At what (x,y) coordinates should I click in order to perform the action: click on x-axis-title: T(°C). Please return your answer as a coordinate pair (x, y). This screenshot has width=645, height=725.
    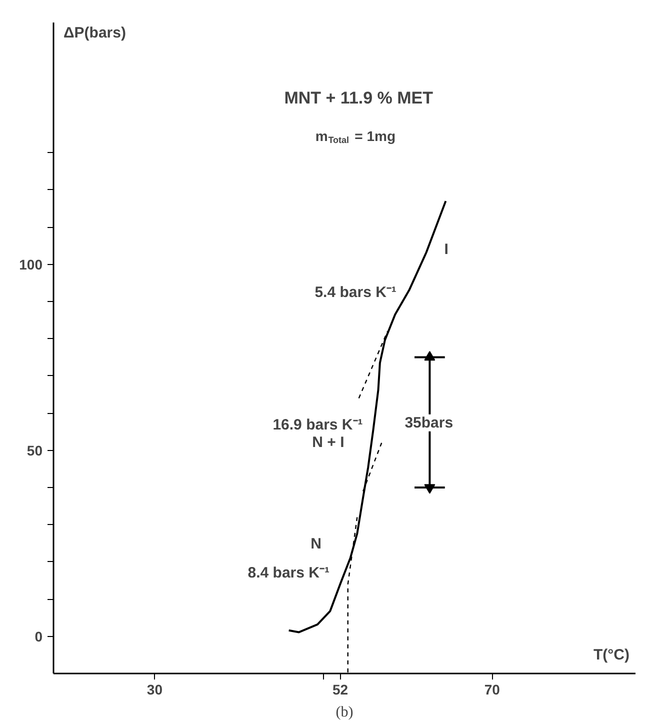
    Looking at the image, I should click on (612, 655).